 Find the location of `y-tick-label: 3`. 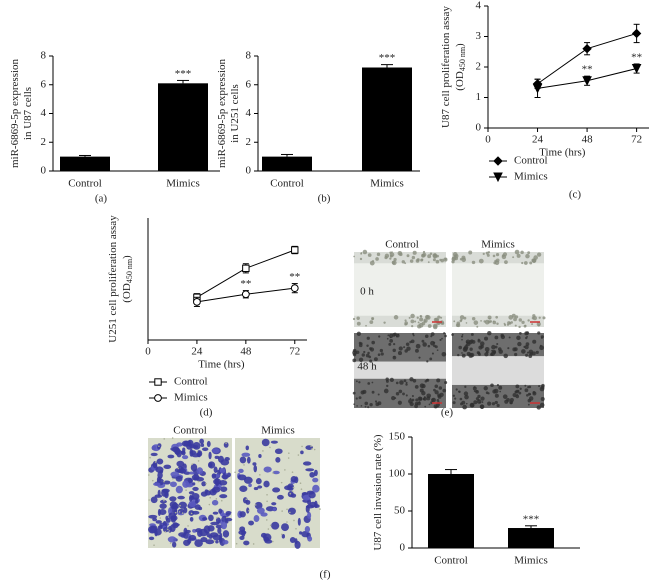

y-tick-label: 3 is located at coordinates (479, 36).